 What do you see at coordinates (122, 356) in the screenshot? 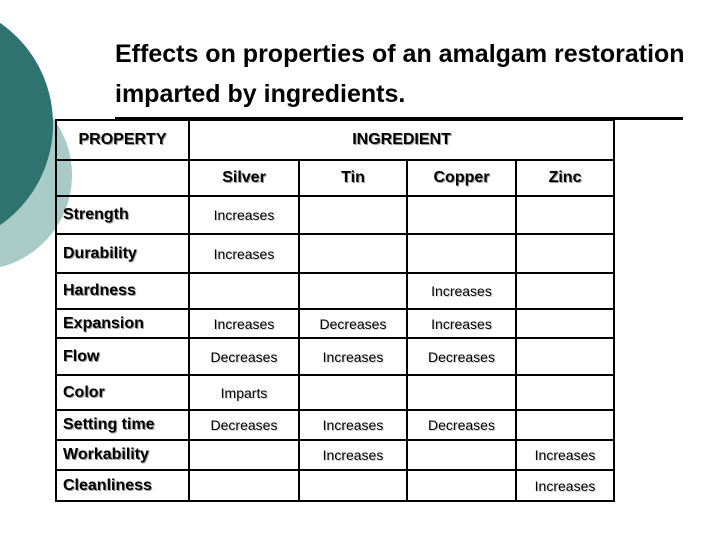
I see `property-cell: Flow` at bounding box center [122, 356].